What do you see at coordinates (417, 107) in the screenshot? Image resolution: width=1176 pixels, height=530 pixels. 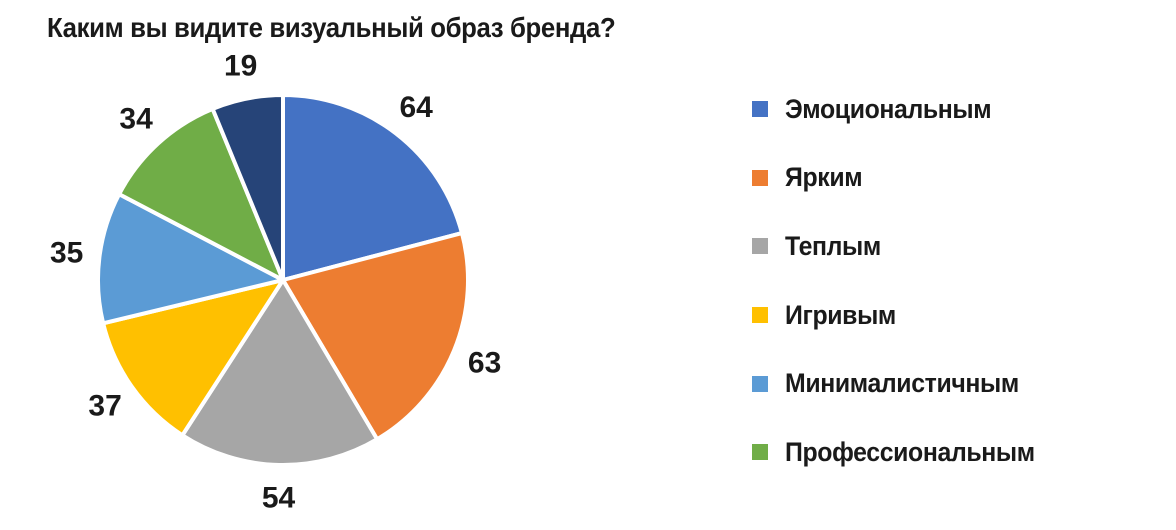 I see `slice-value-label: 64` at bounding box center [417, 107].